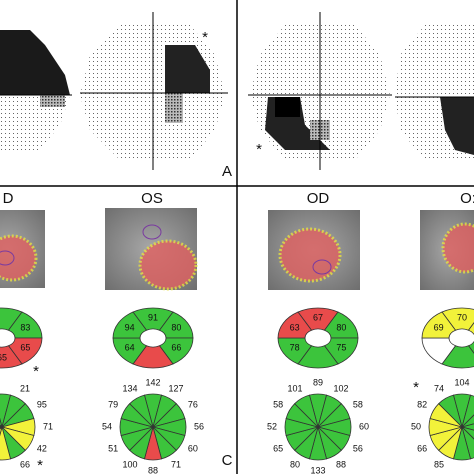 This screenshot has height=474, width=474. What do you see at coordinates (152, 198) in the screenshot?
I see `eye-label: OS` at bounding box center [152, 198].